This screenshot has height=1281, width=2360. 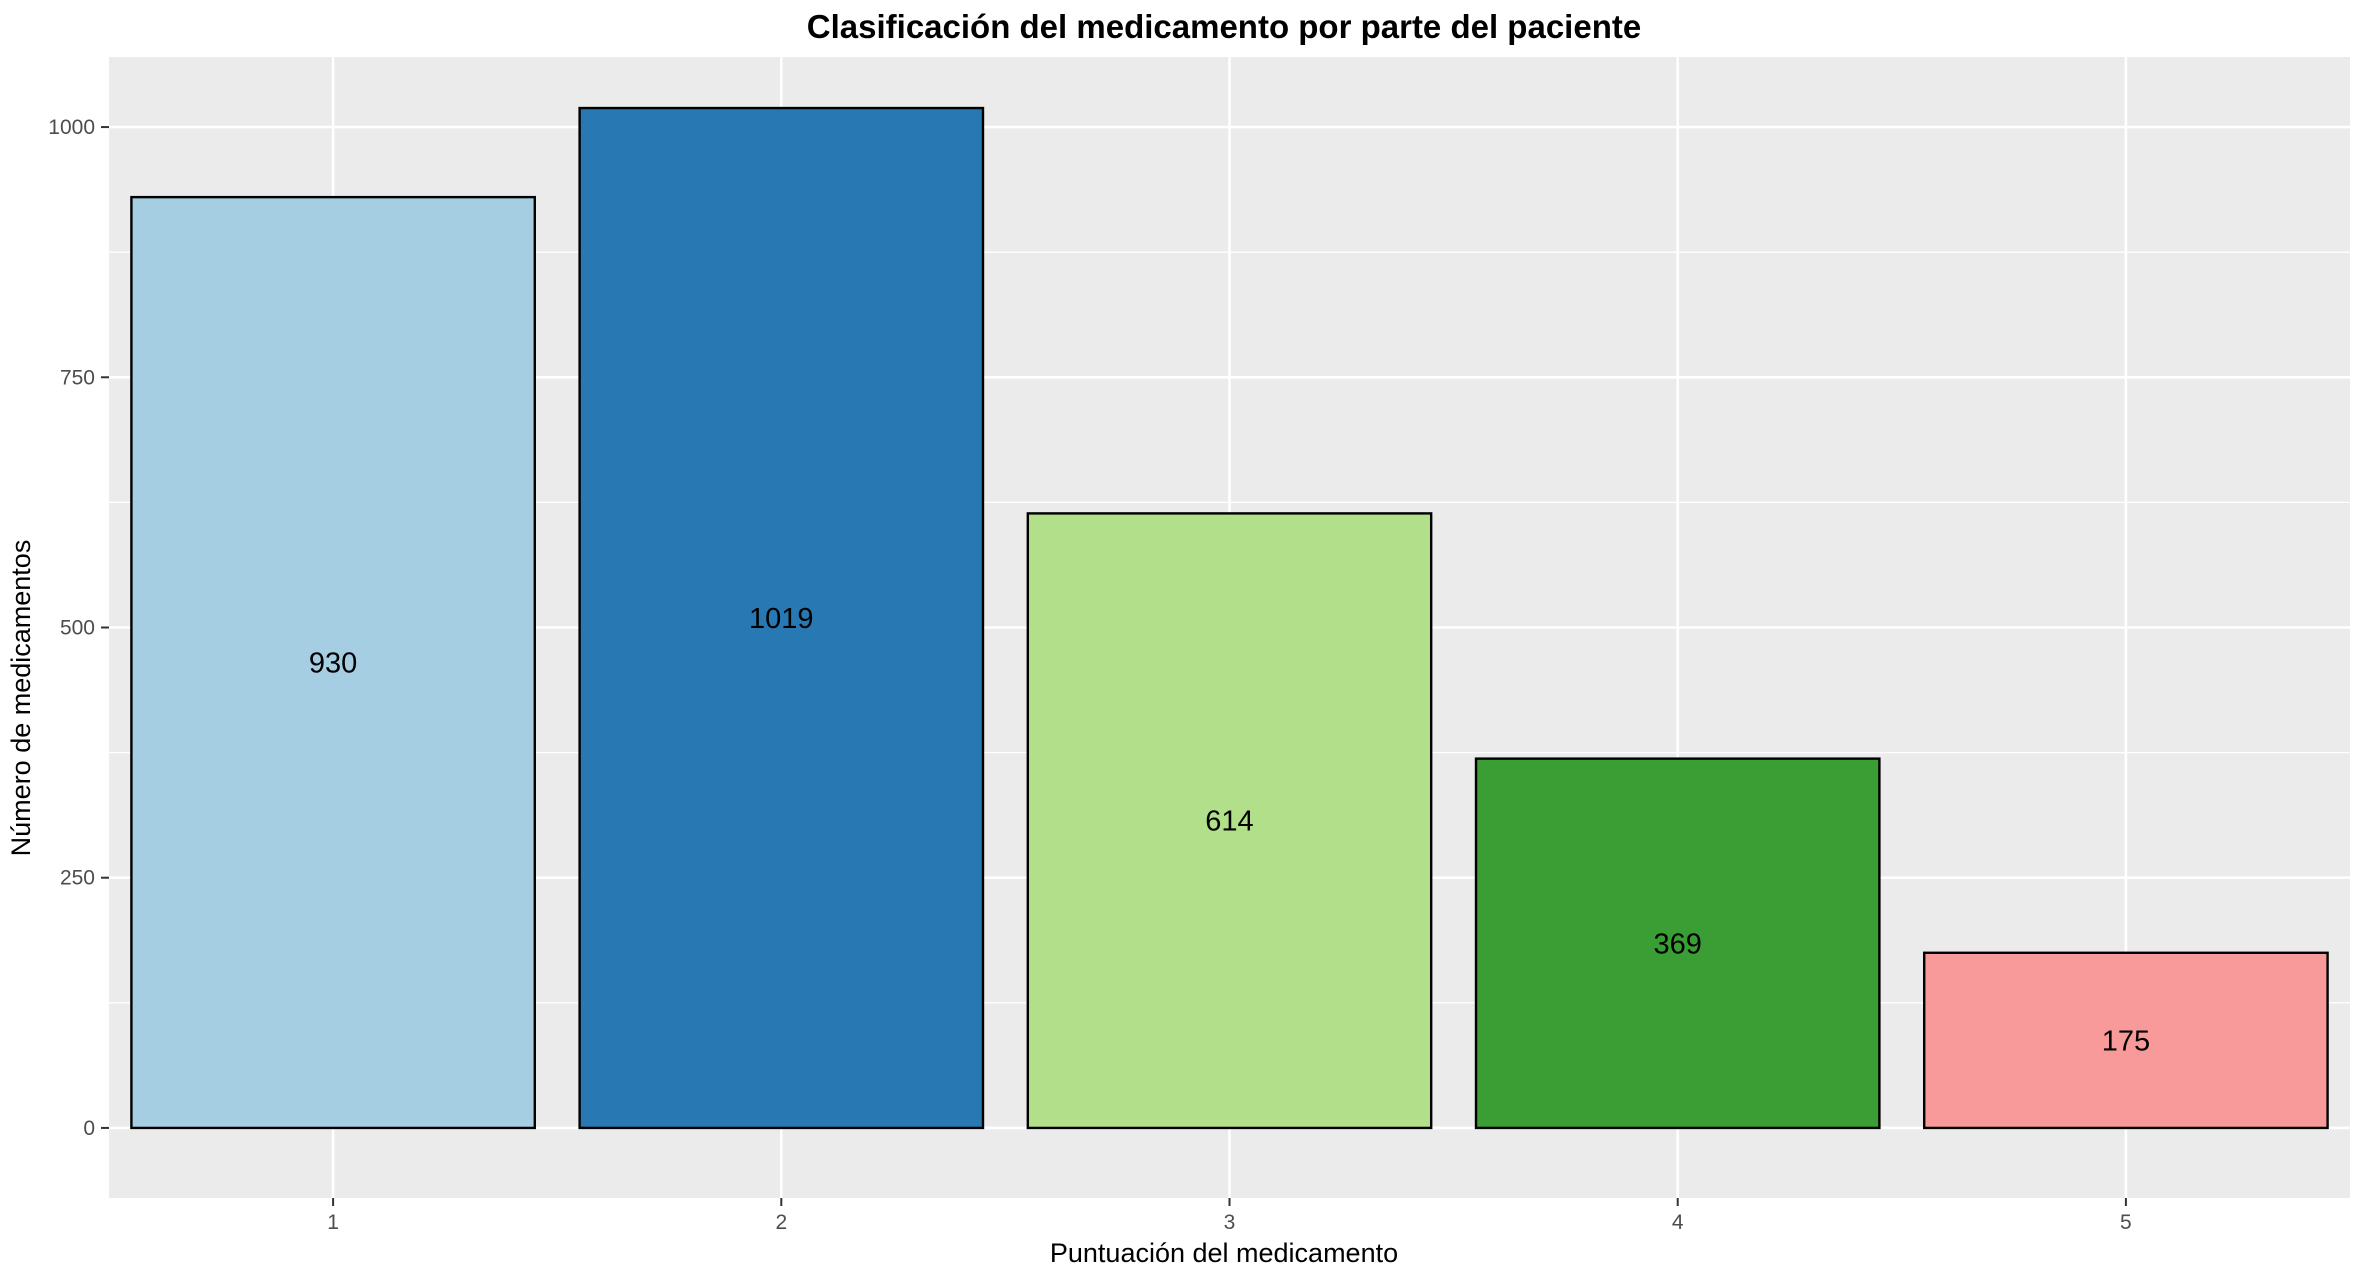 I want to click on bar-value-label: 614, so click(x=1229, y=822).